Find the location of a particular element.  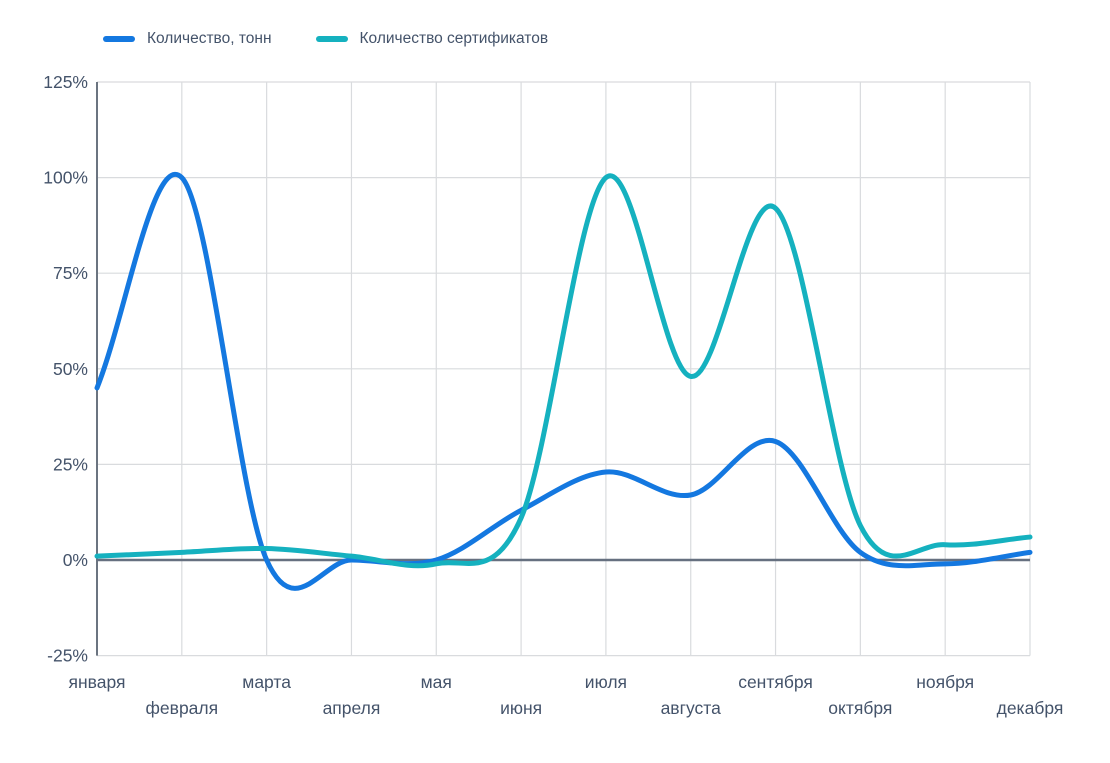

y-axis-tick-label: 75% is located at coordinates (70, 273).